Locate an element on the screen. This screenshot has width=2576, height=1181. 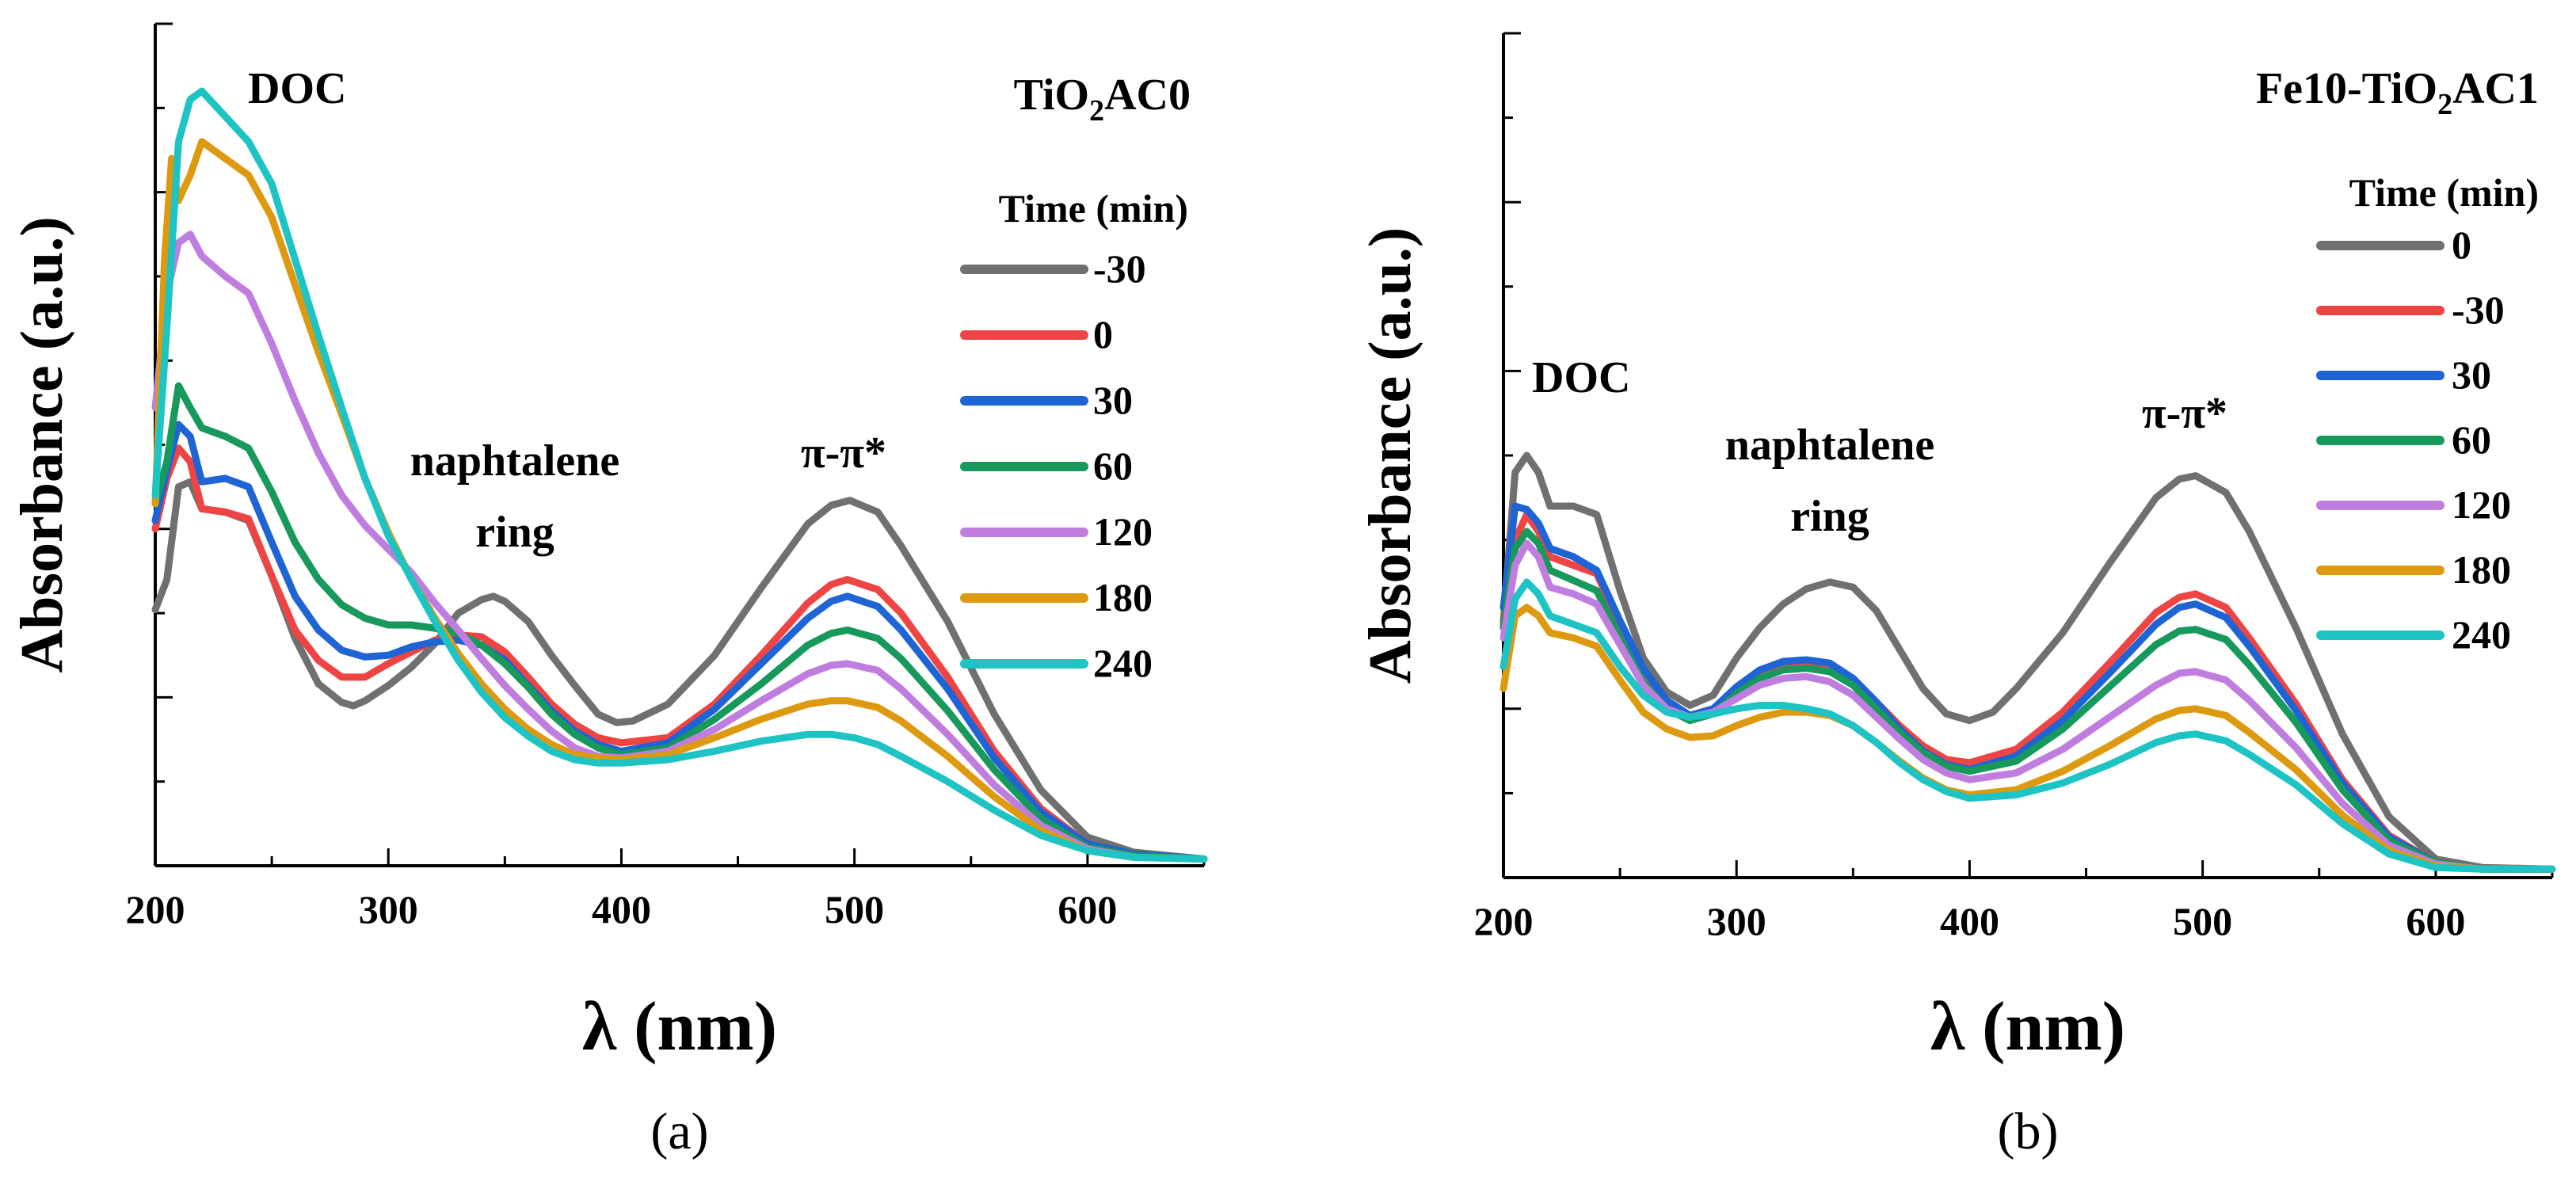
sample-label: TiO2AC0 is located at coordinates (1102, 99).